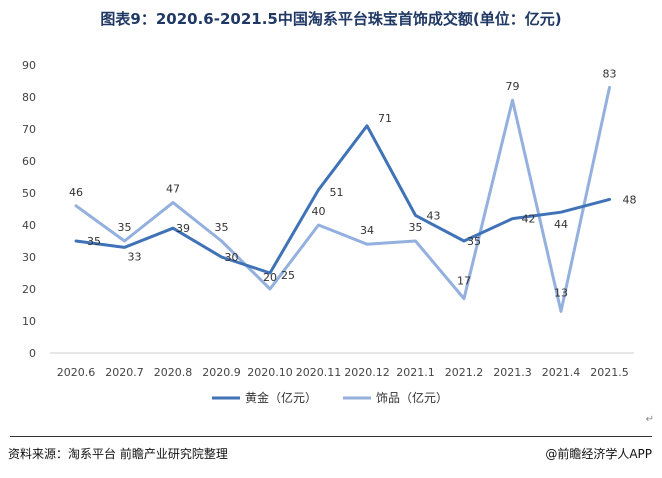  I want to click on x-tick-label: 2020.11, so click(319, 372).